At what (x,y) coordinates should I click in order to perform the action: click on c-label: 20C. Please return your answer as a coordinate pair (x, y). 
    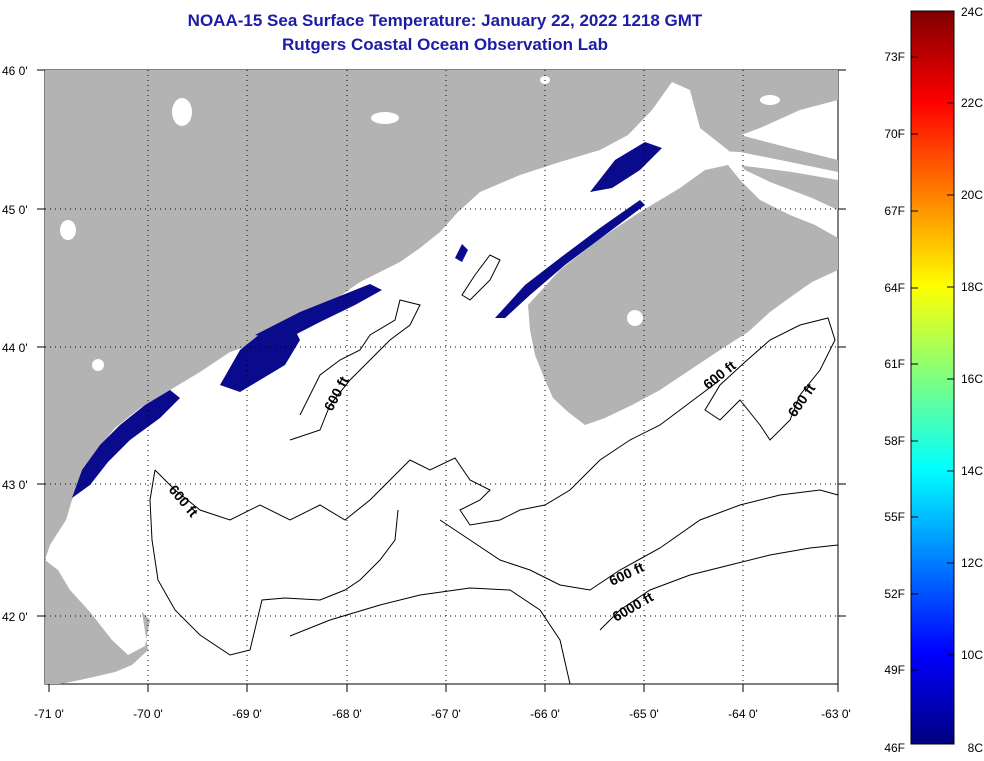
    Looking at the image, I should click on (972, 195).